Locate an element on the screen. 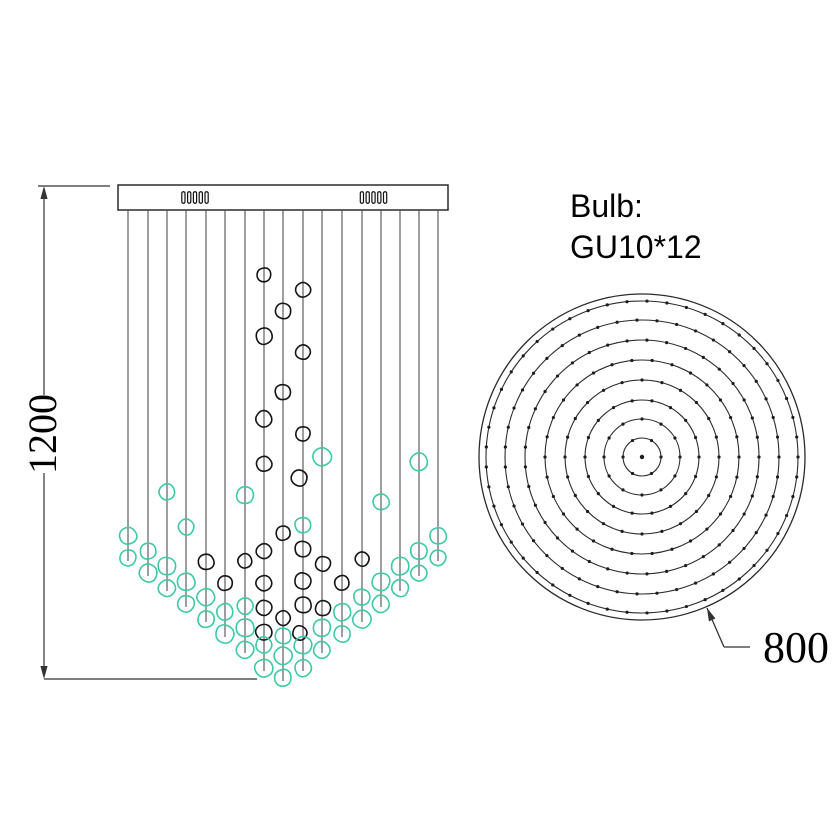 This screenshot has height=840, width=840. bulb-spec-block: Bulb: GU10*12 is located at coordinates (636, 227).